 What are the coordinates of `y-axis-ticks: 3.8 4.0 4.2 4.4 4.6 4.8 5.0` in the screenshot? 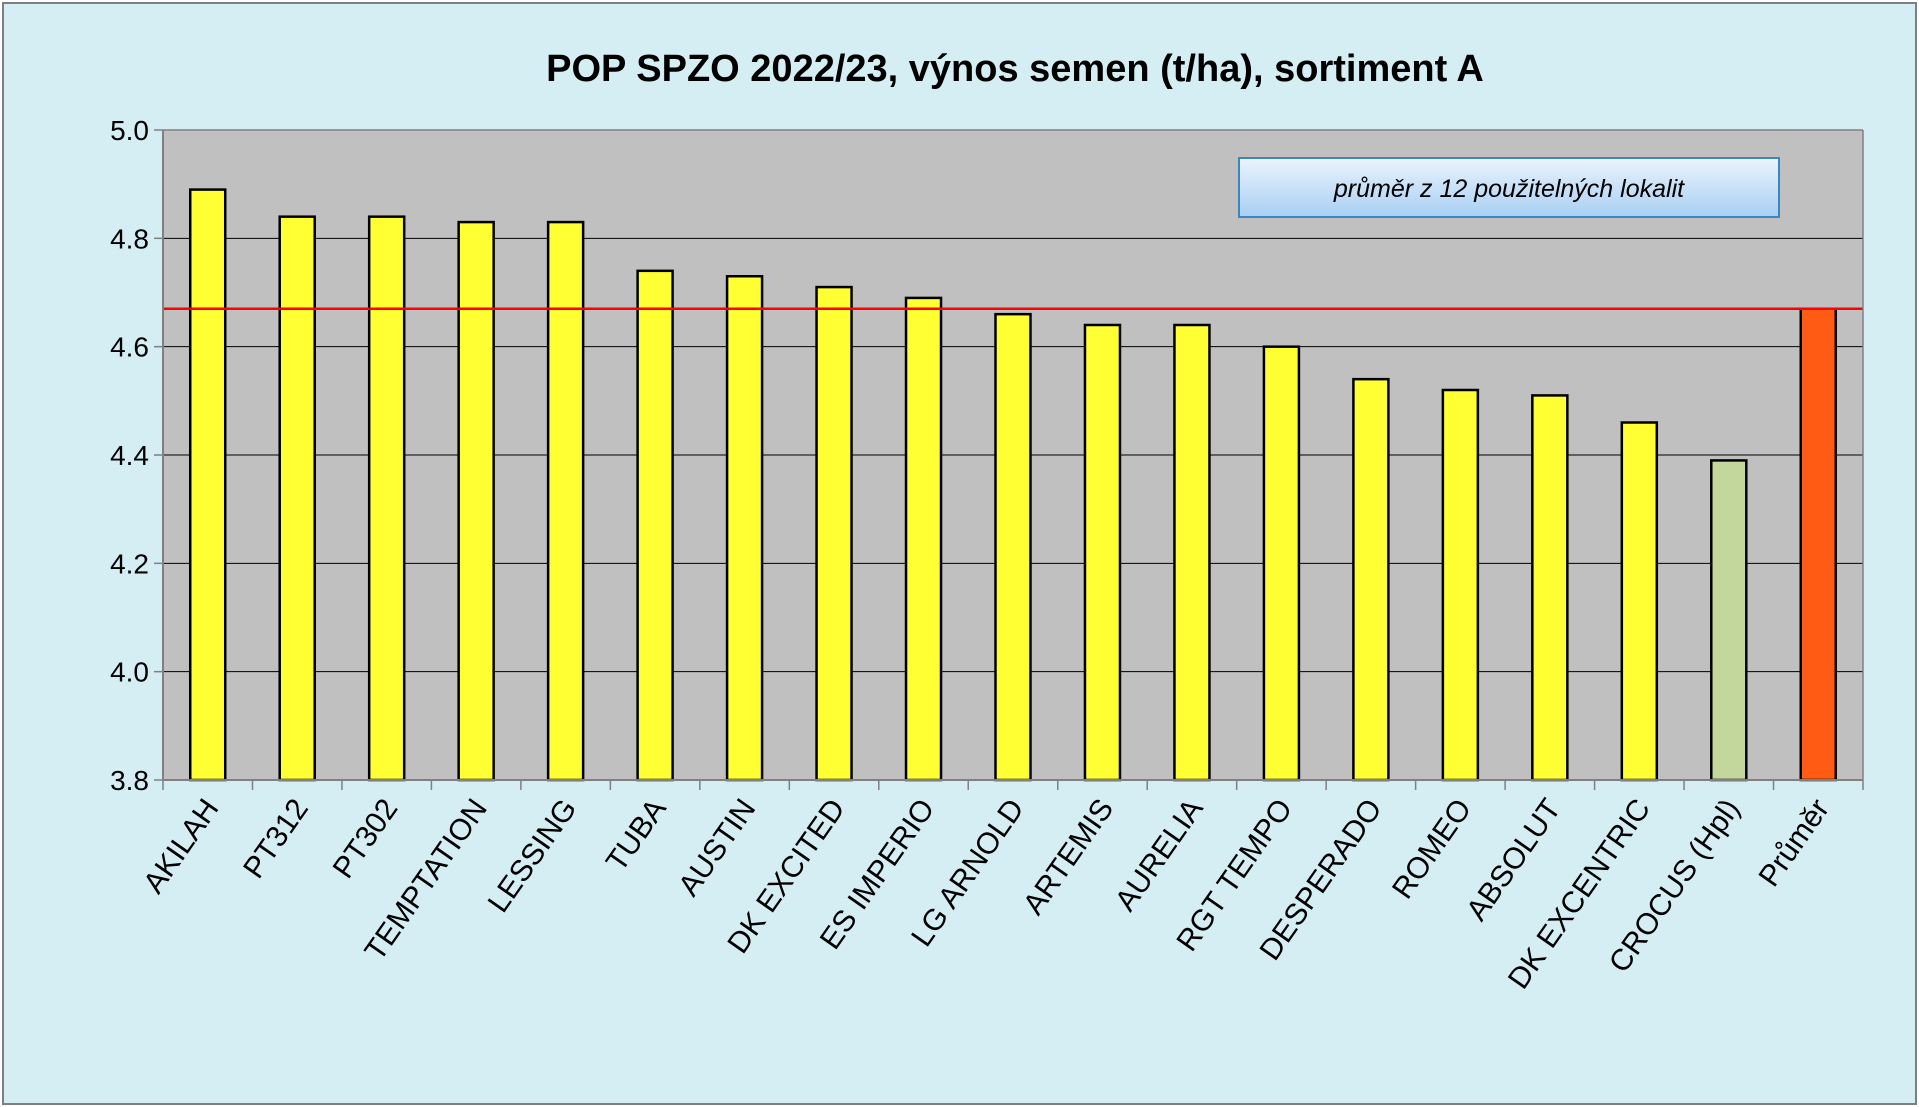 It's located at (136, 455).